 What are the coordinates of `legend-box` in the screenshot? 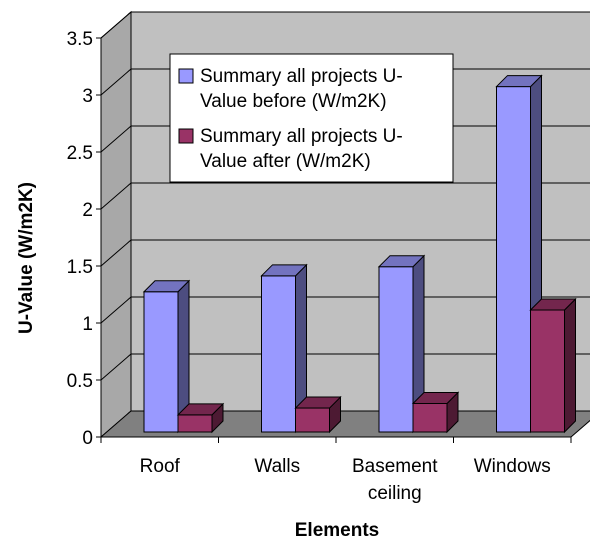 It's located at (311, 118).